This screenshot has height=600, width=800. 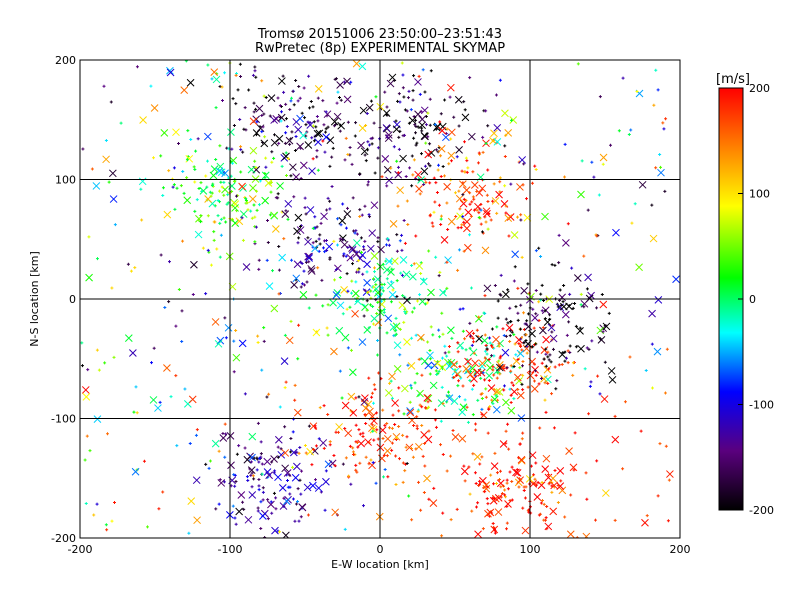 I want to click on point-1984, so click(x=215, y=322).